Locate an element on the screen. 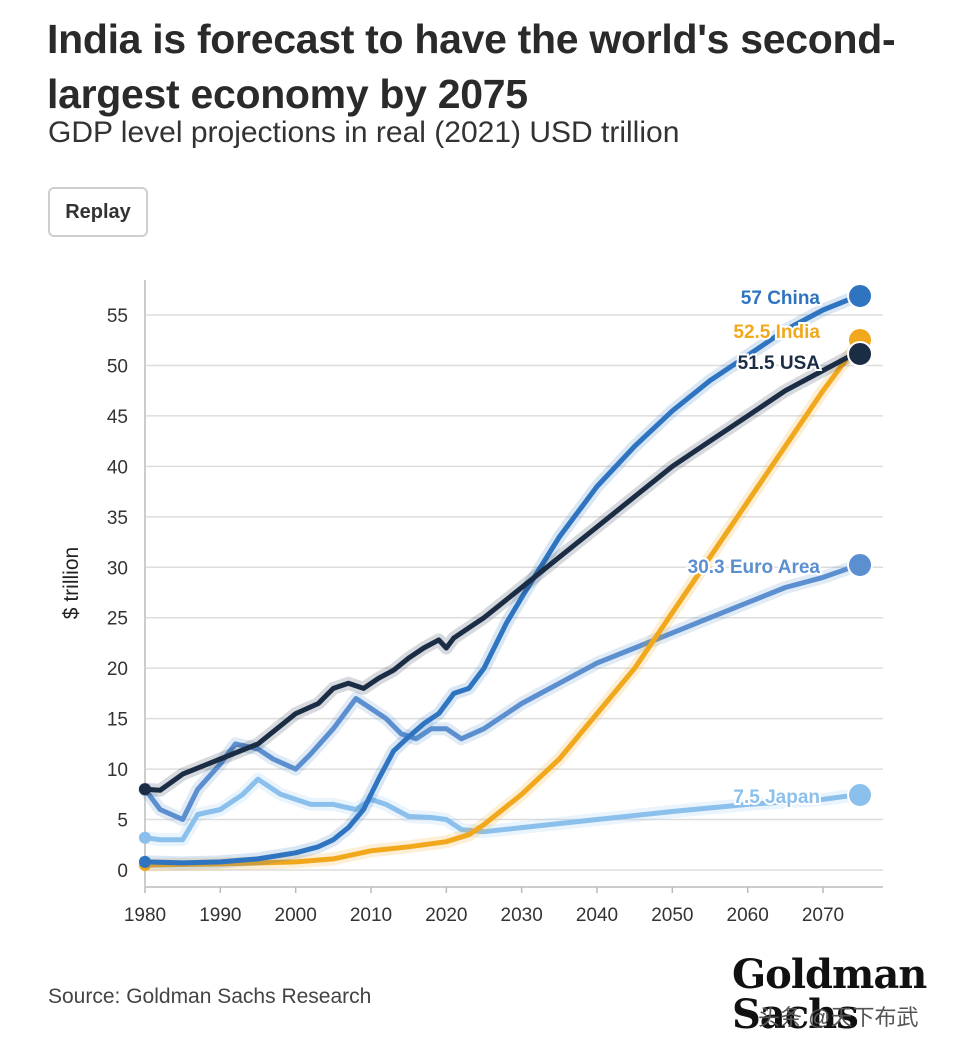  x-tick-label: 2070 is located at coordinates (823, 915).